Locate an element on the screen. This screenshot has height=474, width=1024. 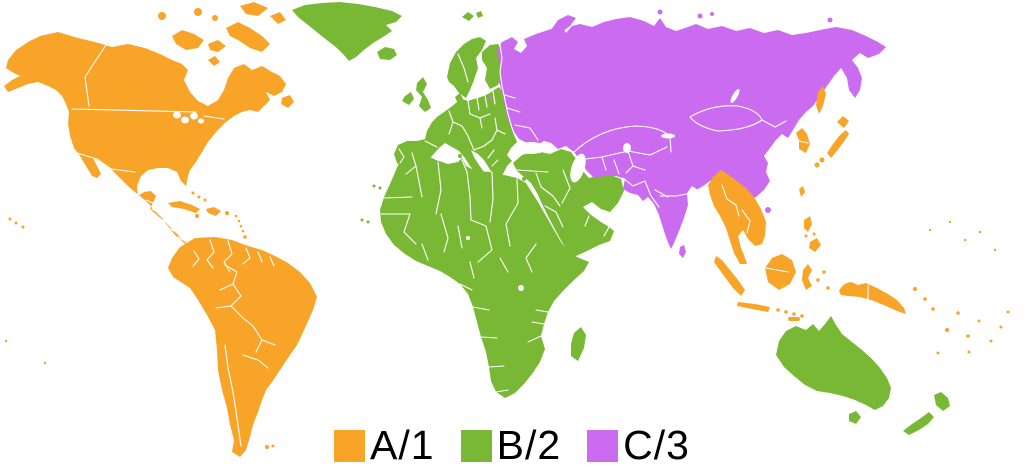
black-sea is located at coordinates (531, 148).